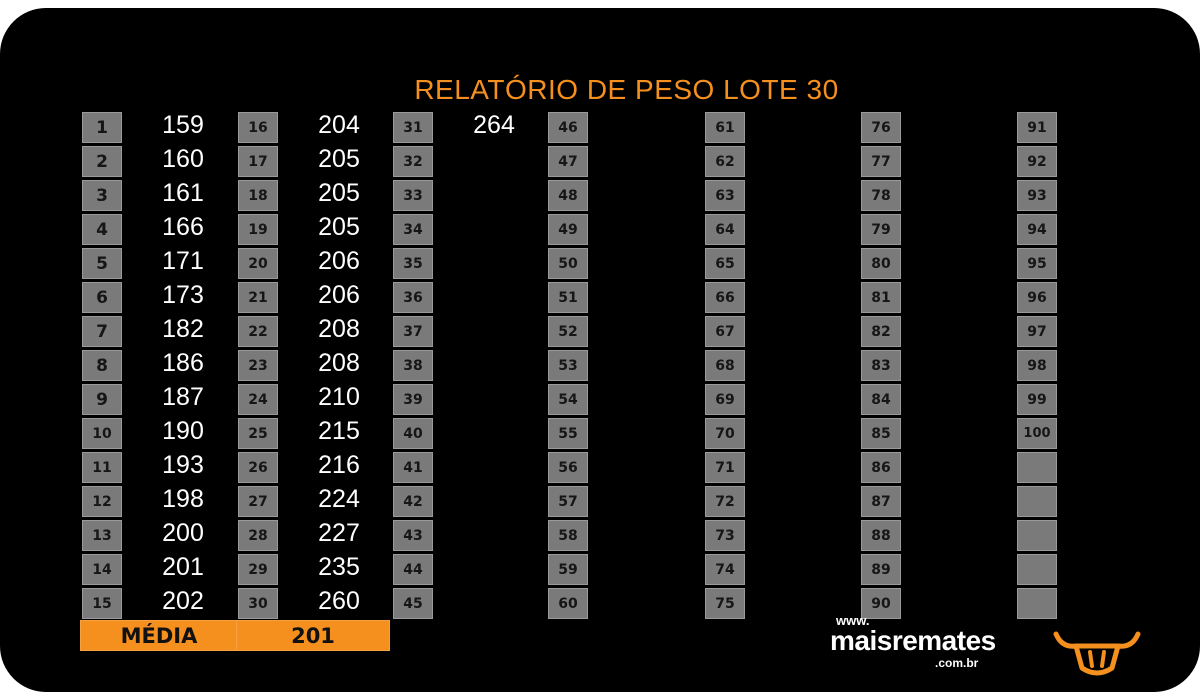 This screenshot has height=700, width=1200. What do you see at coordinates (258, 297) in the screenshot?
I see `row-number-cell: 21` at bounding box center [258, 297].